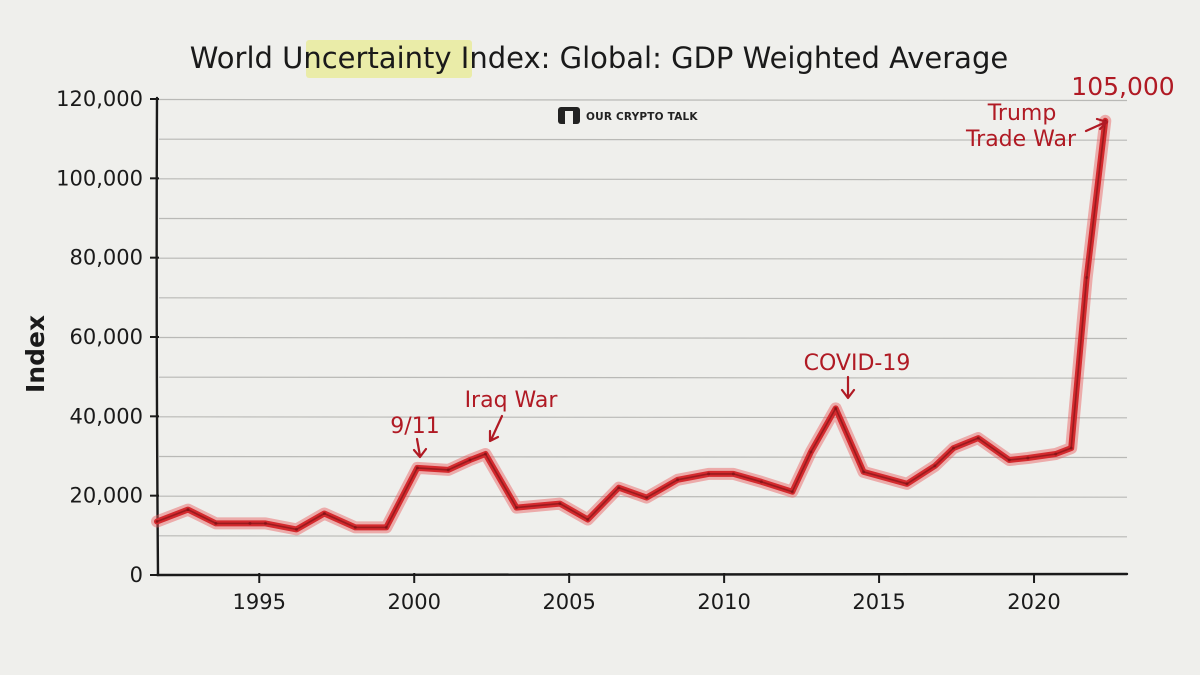  What do you see at coordinates (366, 58) in the screenshot?
I see `title-highlight-word: Uncertainty` at bounding box center [366, 58].